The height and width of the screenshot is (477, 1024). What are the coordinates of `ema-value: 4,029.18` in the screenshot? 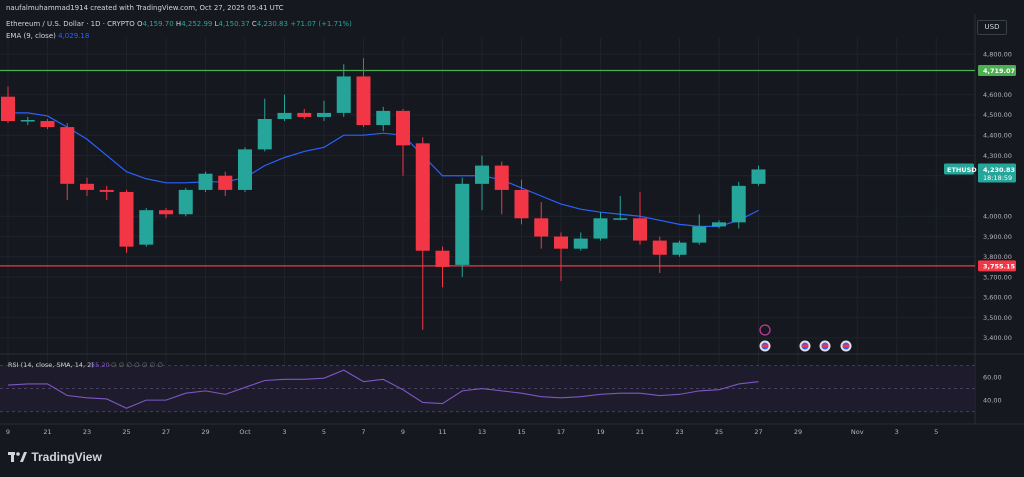 It's located at (74, 36).